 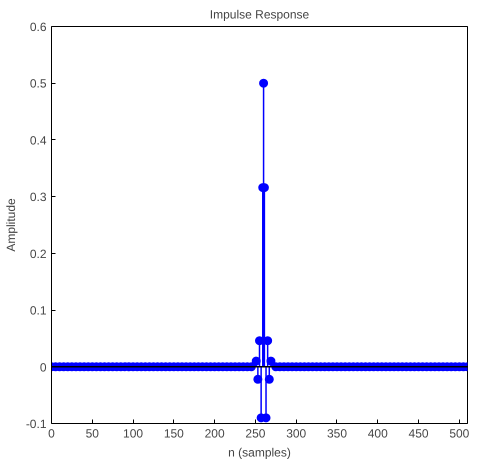 I want to click on x-tick-label: 300, so click(x=296, y=433).